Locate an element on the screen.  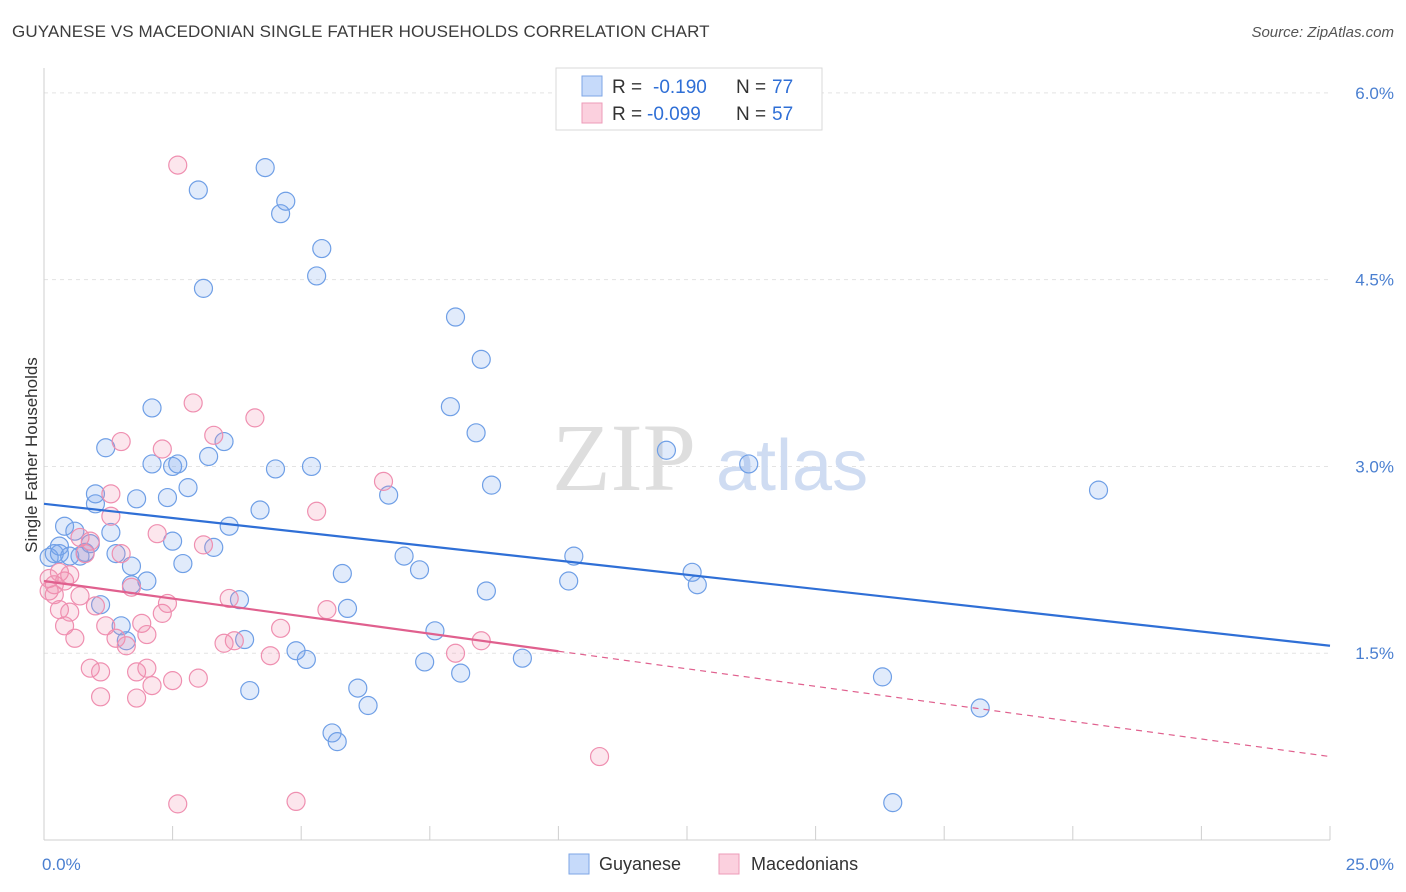
legend-swatch-guyanese is located at coordinates (592, 86).